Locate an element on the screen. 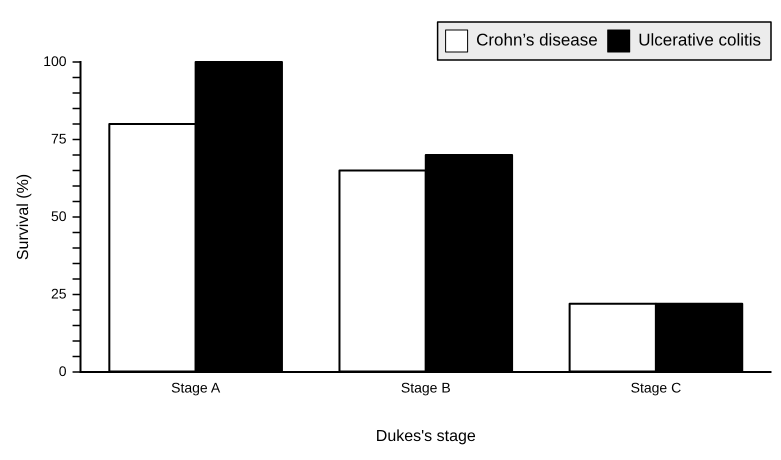 This screenshot has height=460, width=781. x-tick-label: Stage B is located at coordinates (425, 387).